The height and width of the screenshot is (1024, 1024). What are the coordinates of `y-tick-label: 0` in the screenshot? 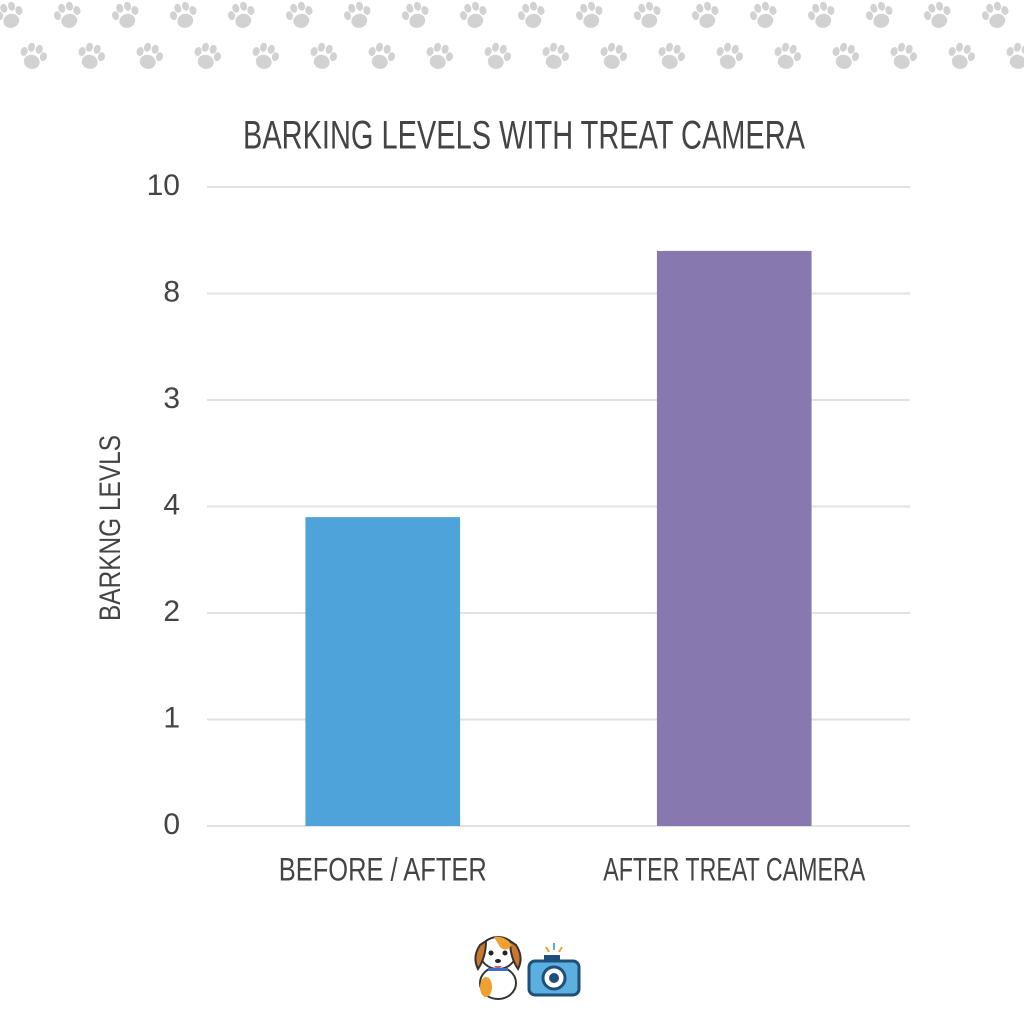 It's located at (171, 824).